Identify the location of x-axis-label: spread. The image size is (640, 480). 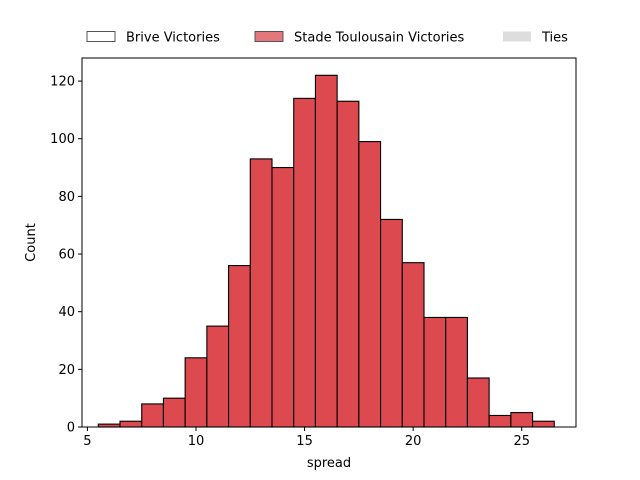
(329, 463).